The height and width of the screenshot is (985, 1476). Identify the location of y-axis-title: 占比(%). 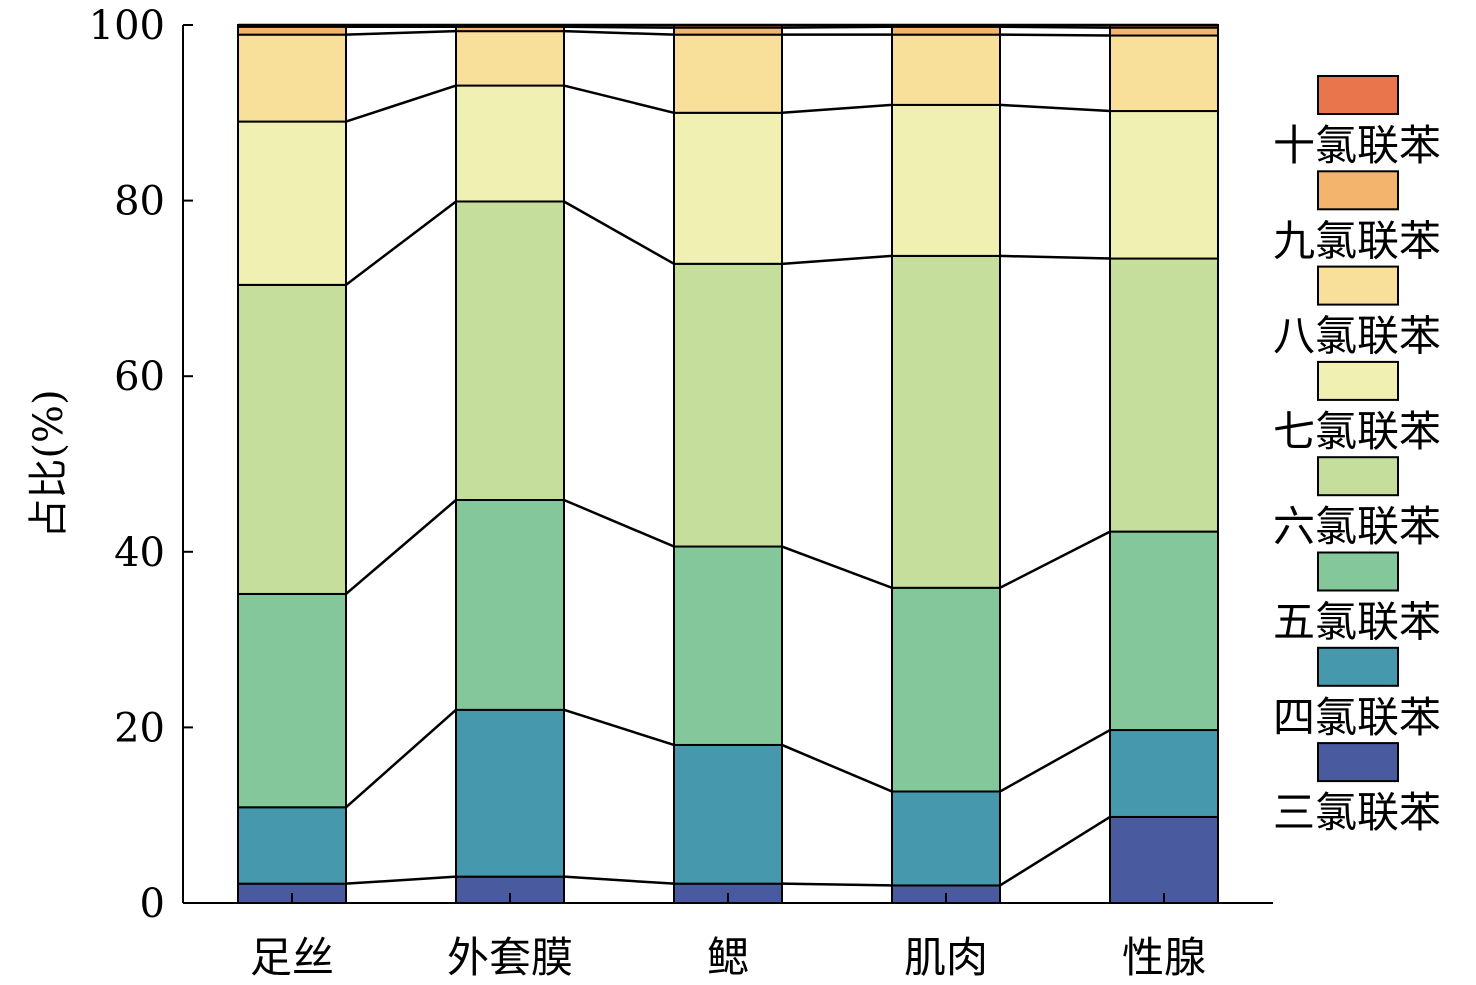
(49, 463).